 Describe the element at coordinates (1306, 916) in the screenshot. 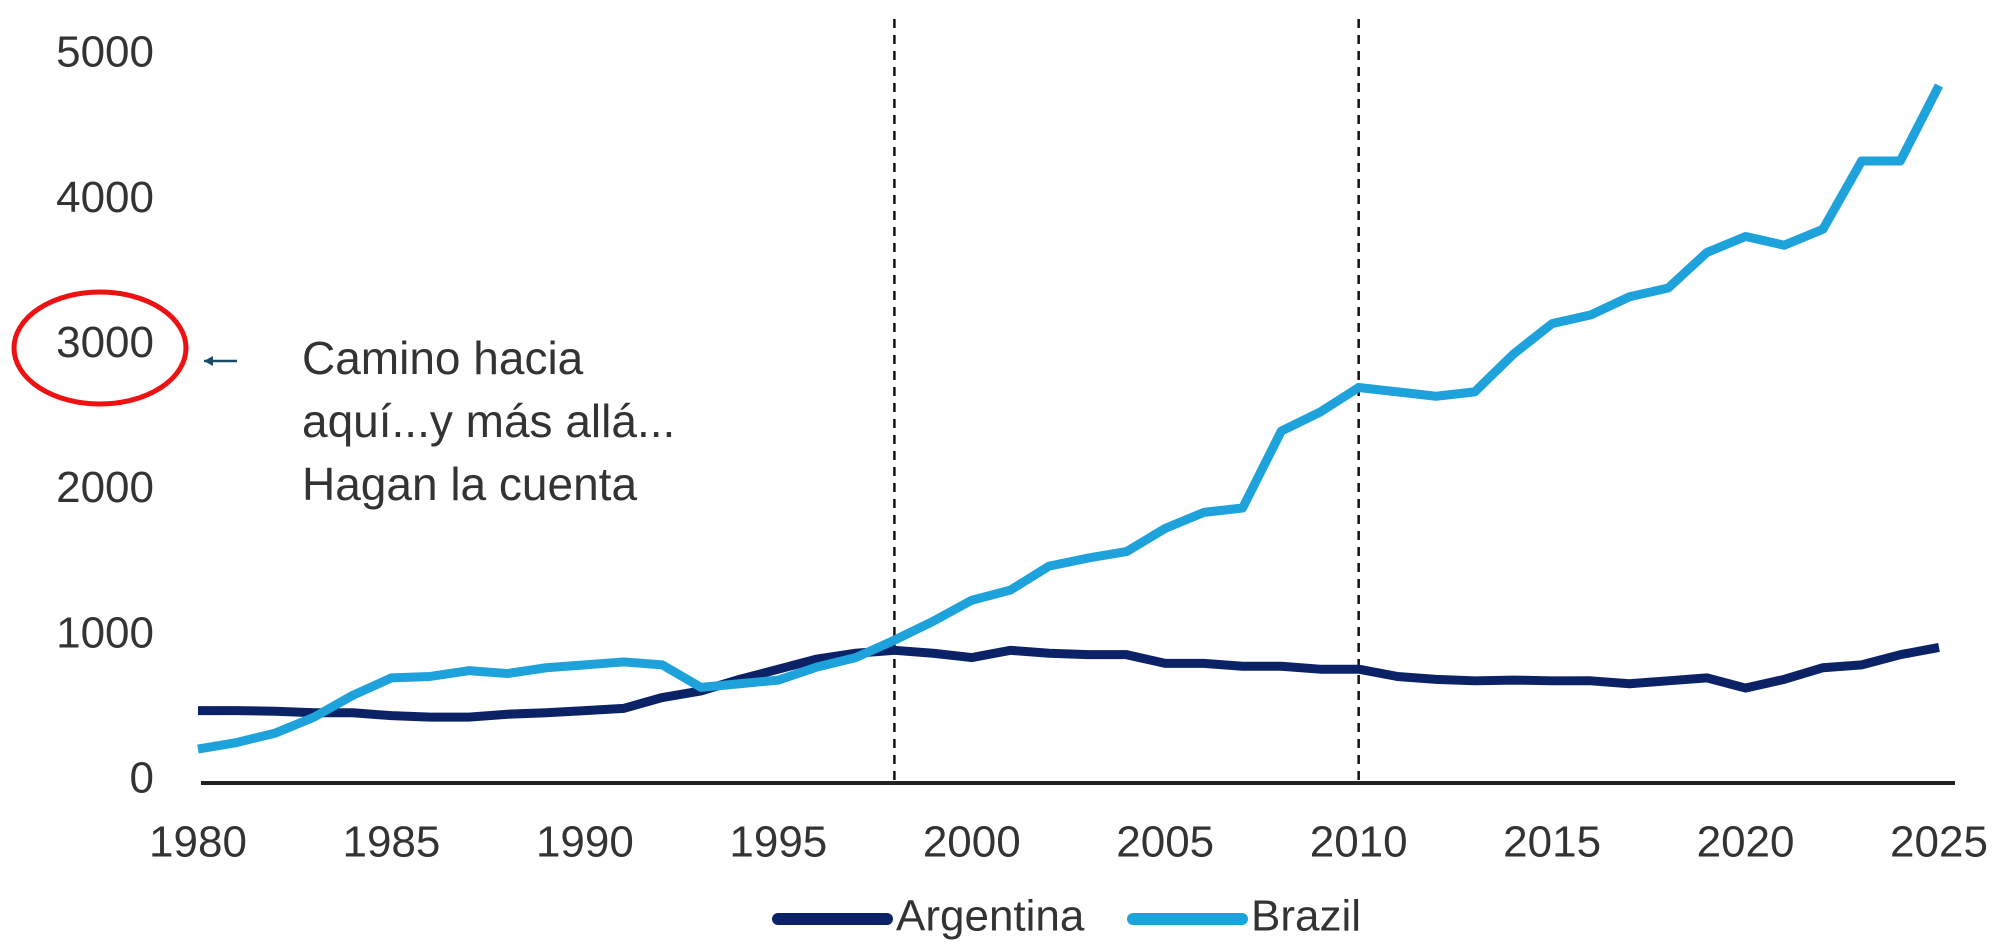

I see `legend-label: Brazil` at that location.